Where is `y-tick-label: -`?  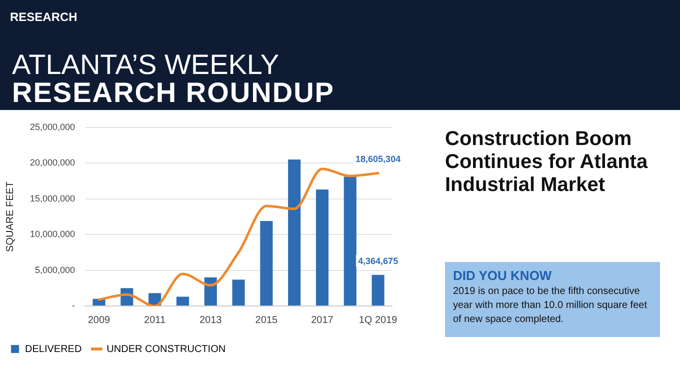 y-tick-label: - is located at coordinates (74, 305).